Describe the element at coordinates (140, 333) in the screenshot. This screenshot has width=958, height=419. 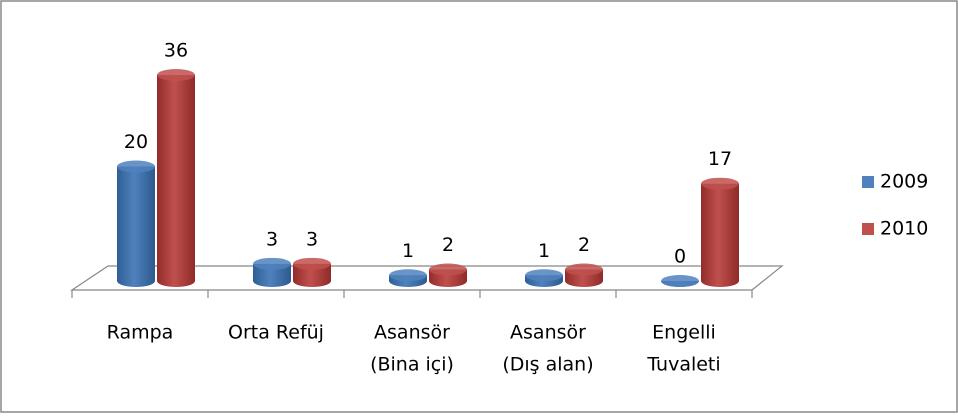
I see `x-tick-label: Rampa` at that location.